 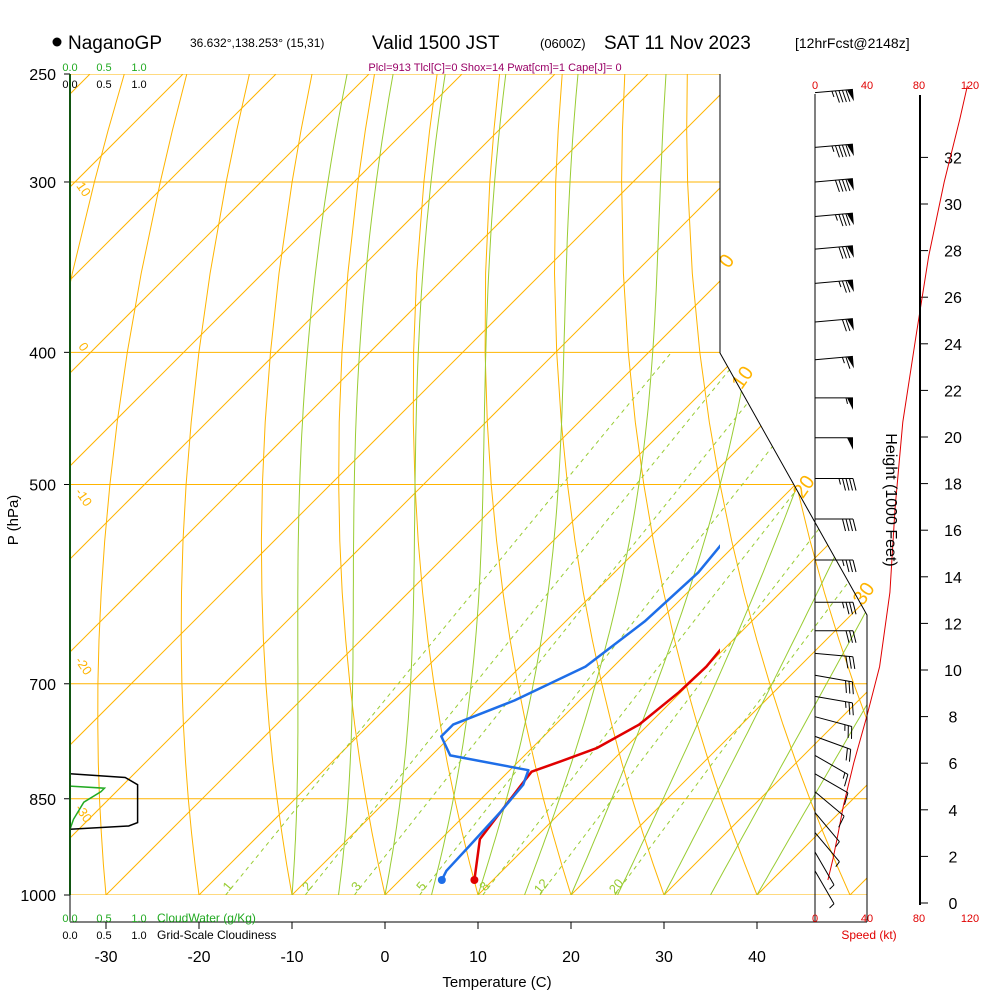 I want to click on speed-top-tick: 120, so click(x=970, y=86).